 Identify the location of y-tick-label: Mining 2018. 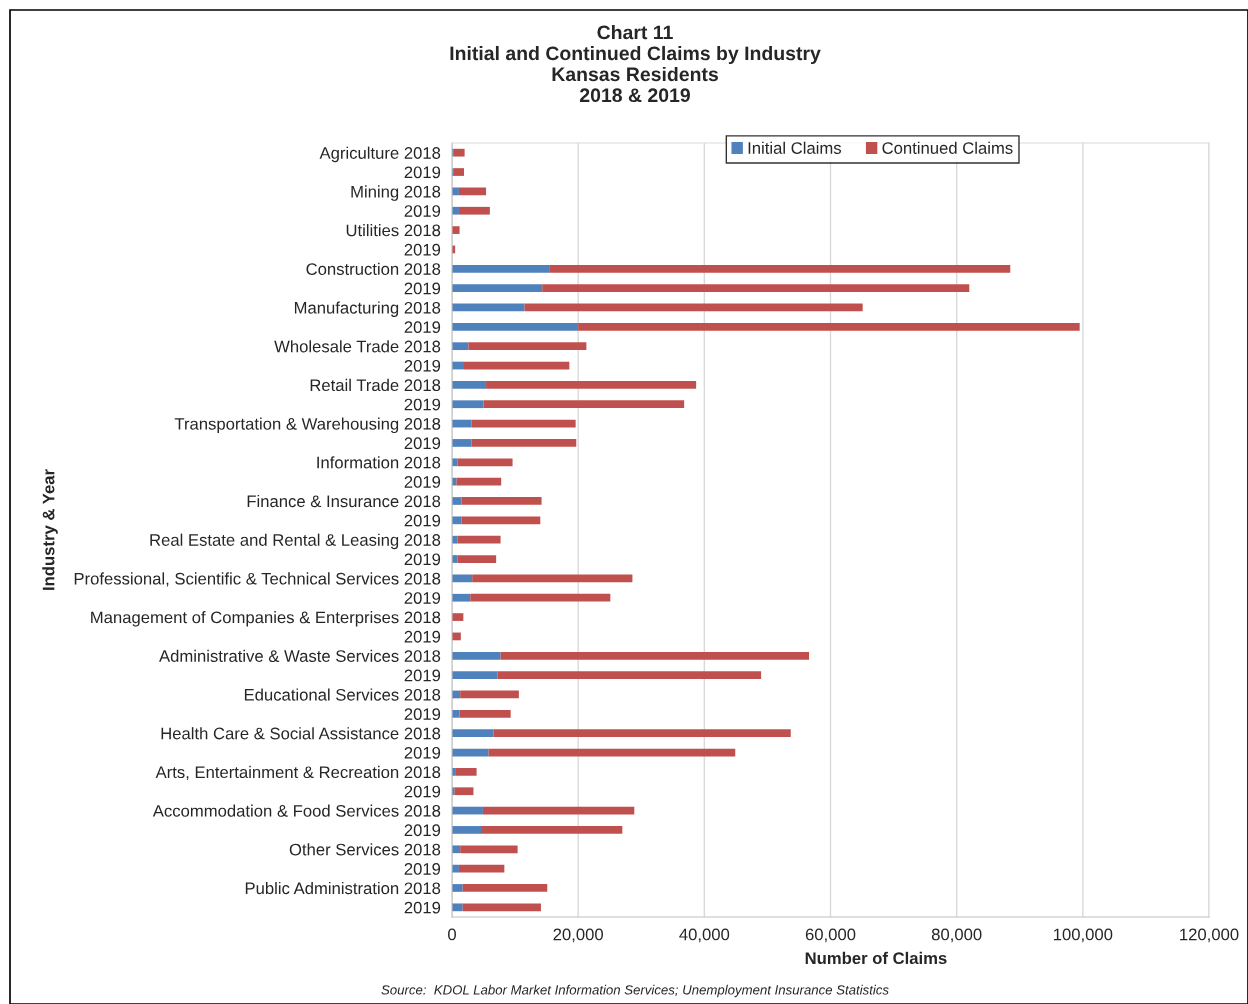
(396, 193).